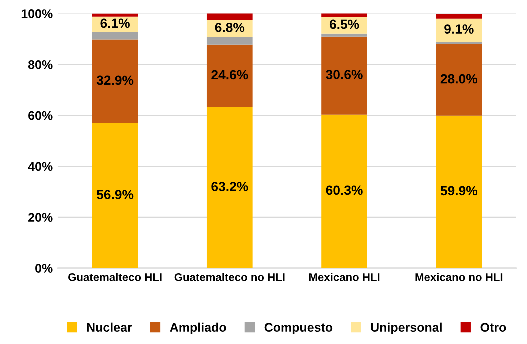 Image resolution: width=527 pixels, height=344 pixels. I want to click on y-tick-label: 100%, so click(37, 14).